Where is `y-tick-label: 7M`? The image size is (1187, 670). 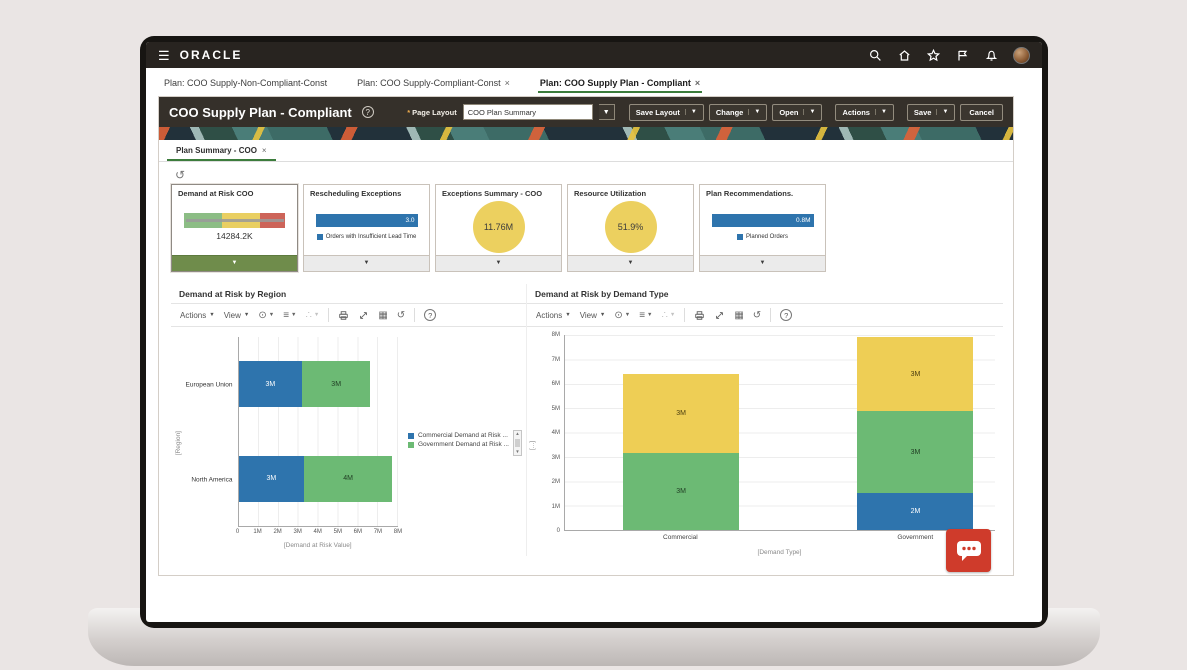
y-tick-label: 7M is located at coordinates (555, 359).